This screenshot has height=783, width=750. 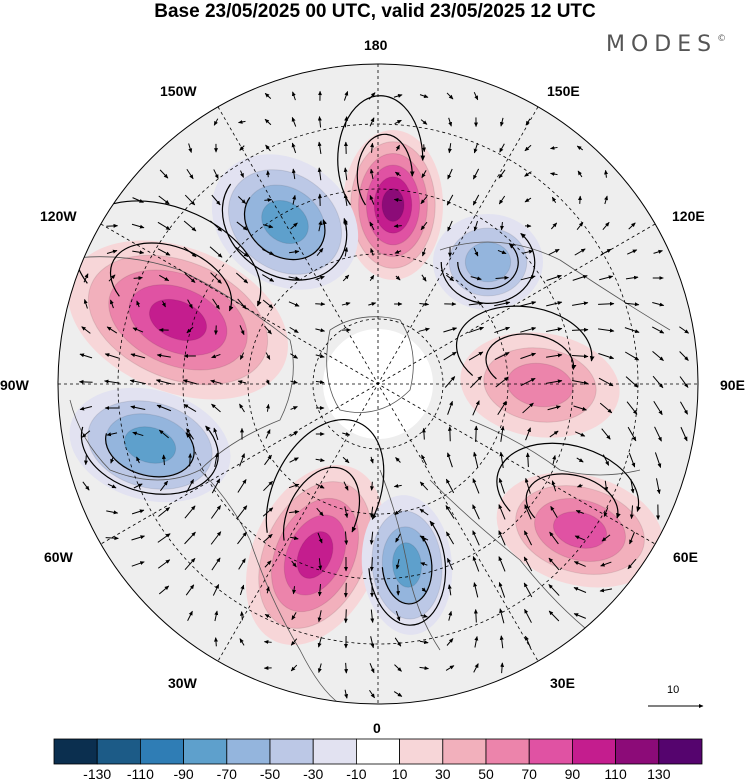 What do you see at coordinates (673, 690) in the screenshot?
I see `reference-vector-label: 10` at bounding box center [673, 690].